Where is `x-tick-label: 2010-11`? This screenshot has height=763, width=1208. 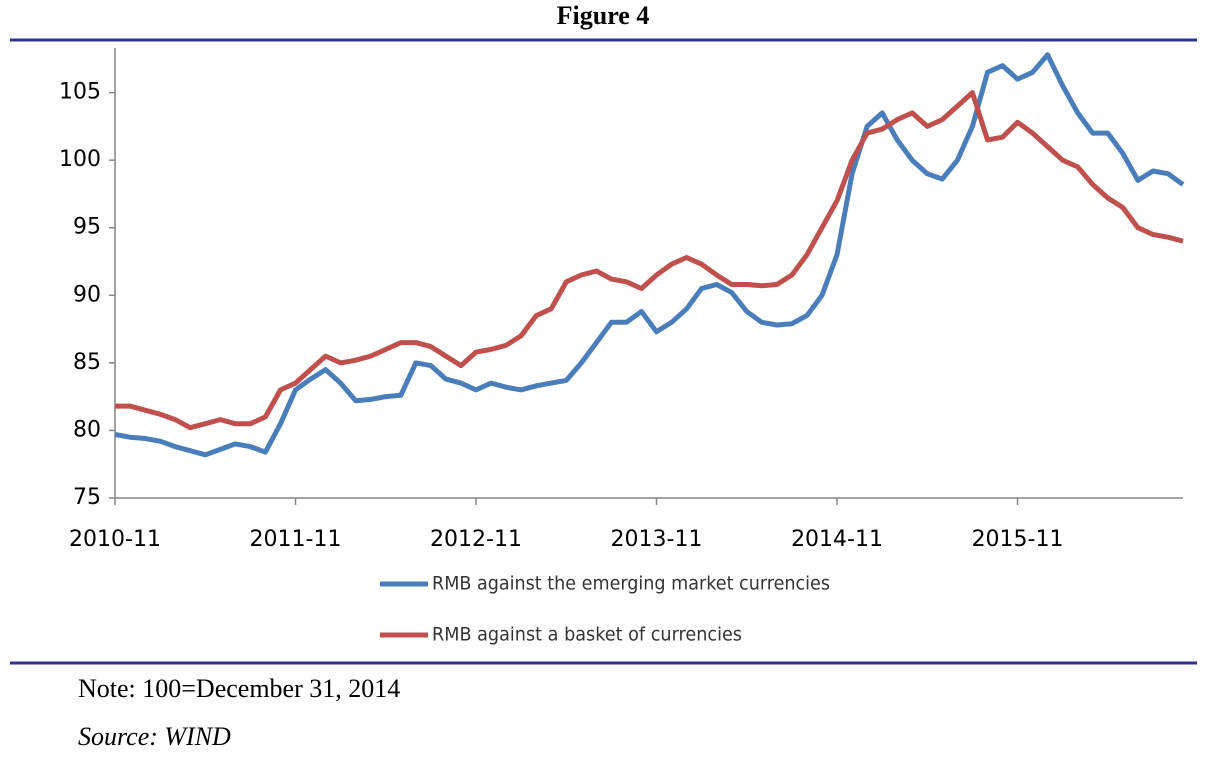 x-tick-label: 2010-11 is located at coordinates (115, 539).